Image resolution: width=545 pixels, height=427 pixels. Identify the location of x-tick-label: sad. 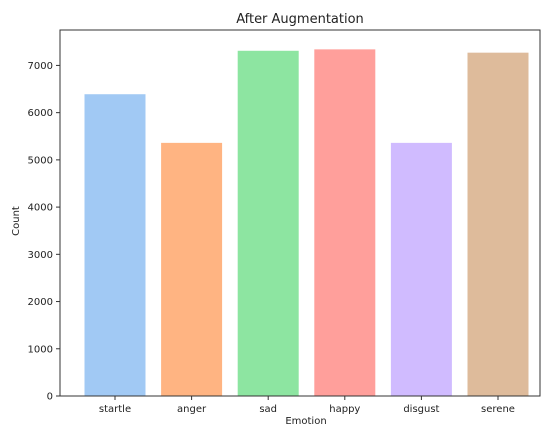
(268, 409).